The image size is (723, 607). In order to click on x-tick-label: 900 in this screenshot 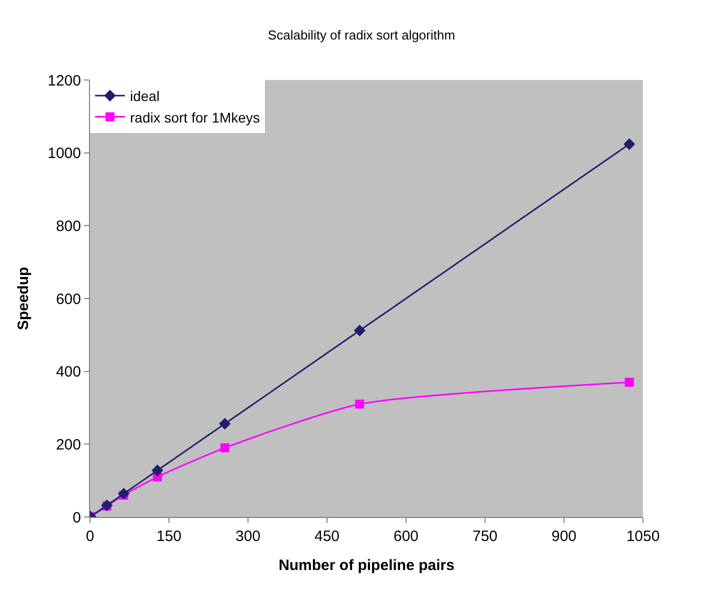, I will do `click(564, 536)`.